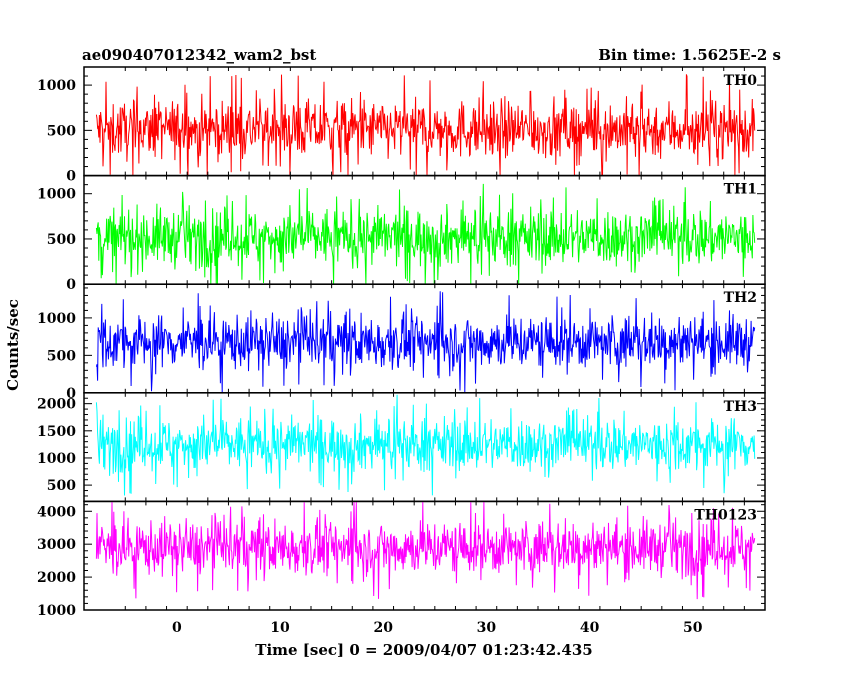 The width and height of the screenshot is (850, 680). I want to click on series-line-th0, so click(425, 125).